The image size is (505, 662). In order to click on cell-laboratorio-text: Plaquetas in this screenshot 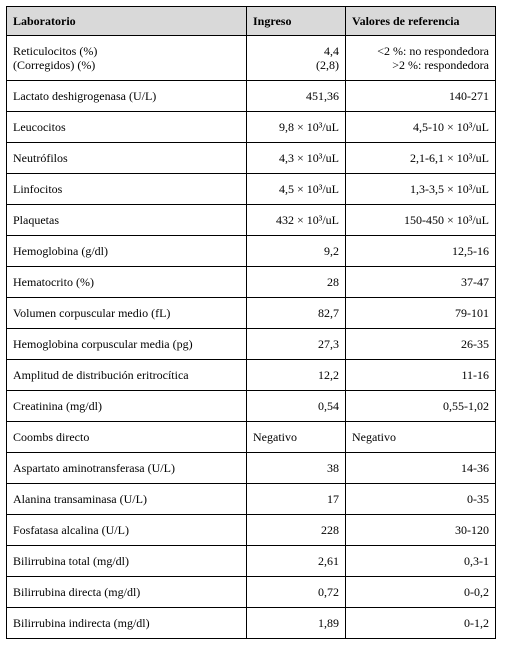, I will do `click(36, 220)`.